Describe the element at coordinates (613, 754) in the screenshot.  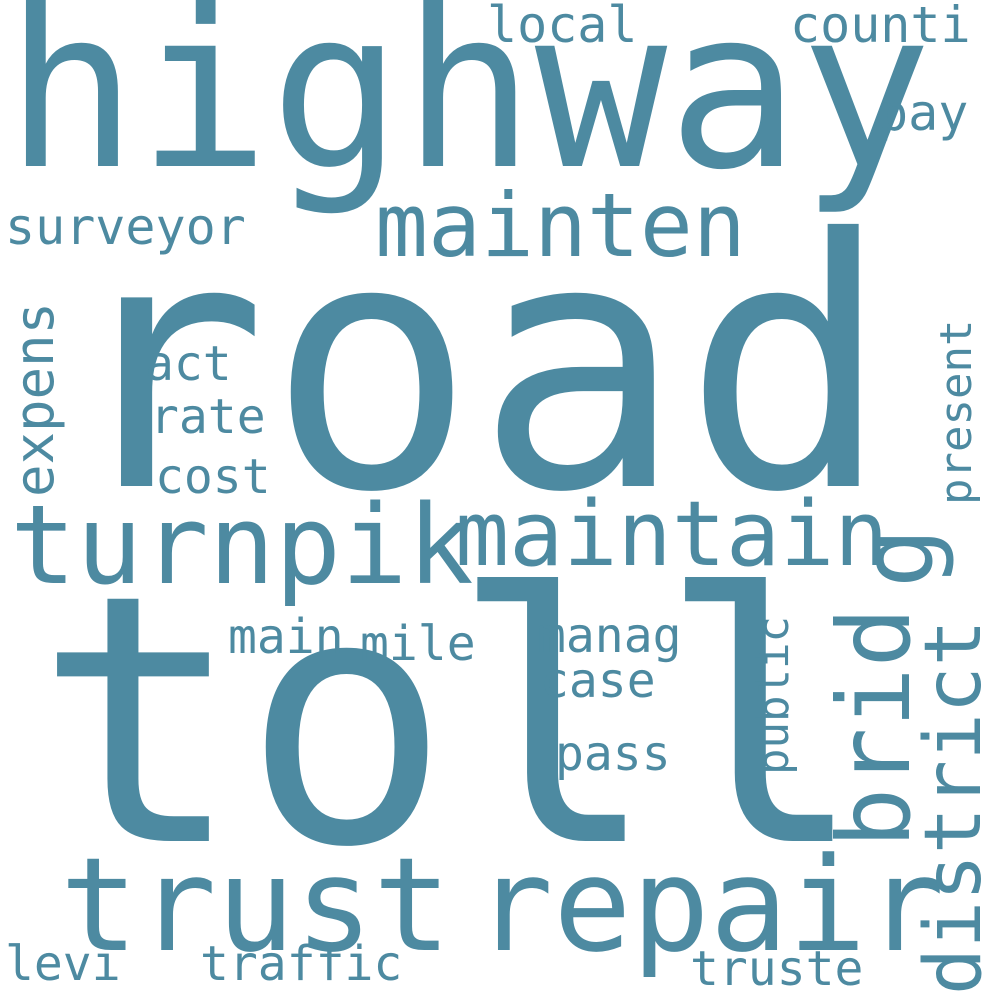
I see `word-pass: pass` at that location.